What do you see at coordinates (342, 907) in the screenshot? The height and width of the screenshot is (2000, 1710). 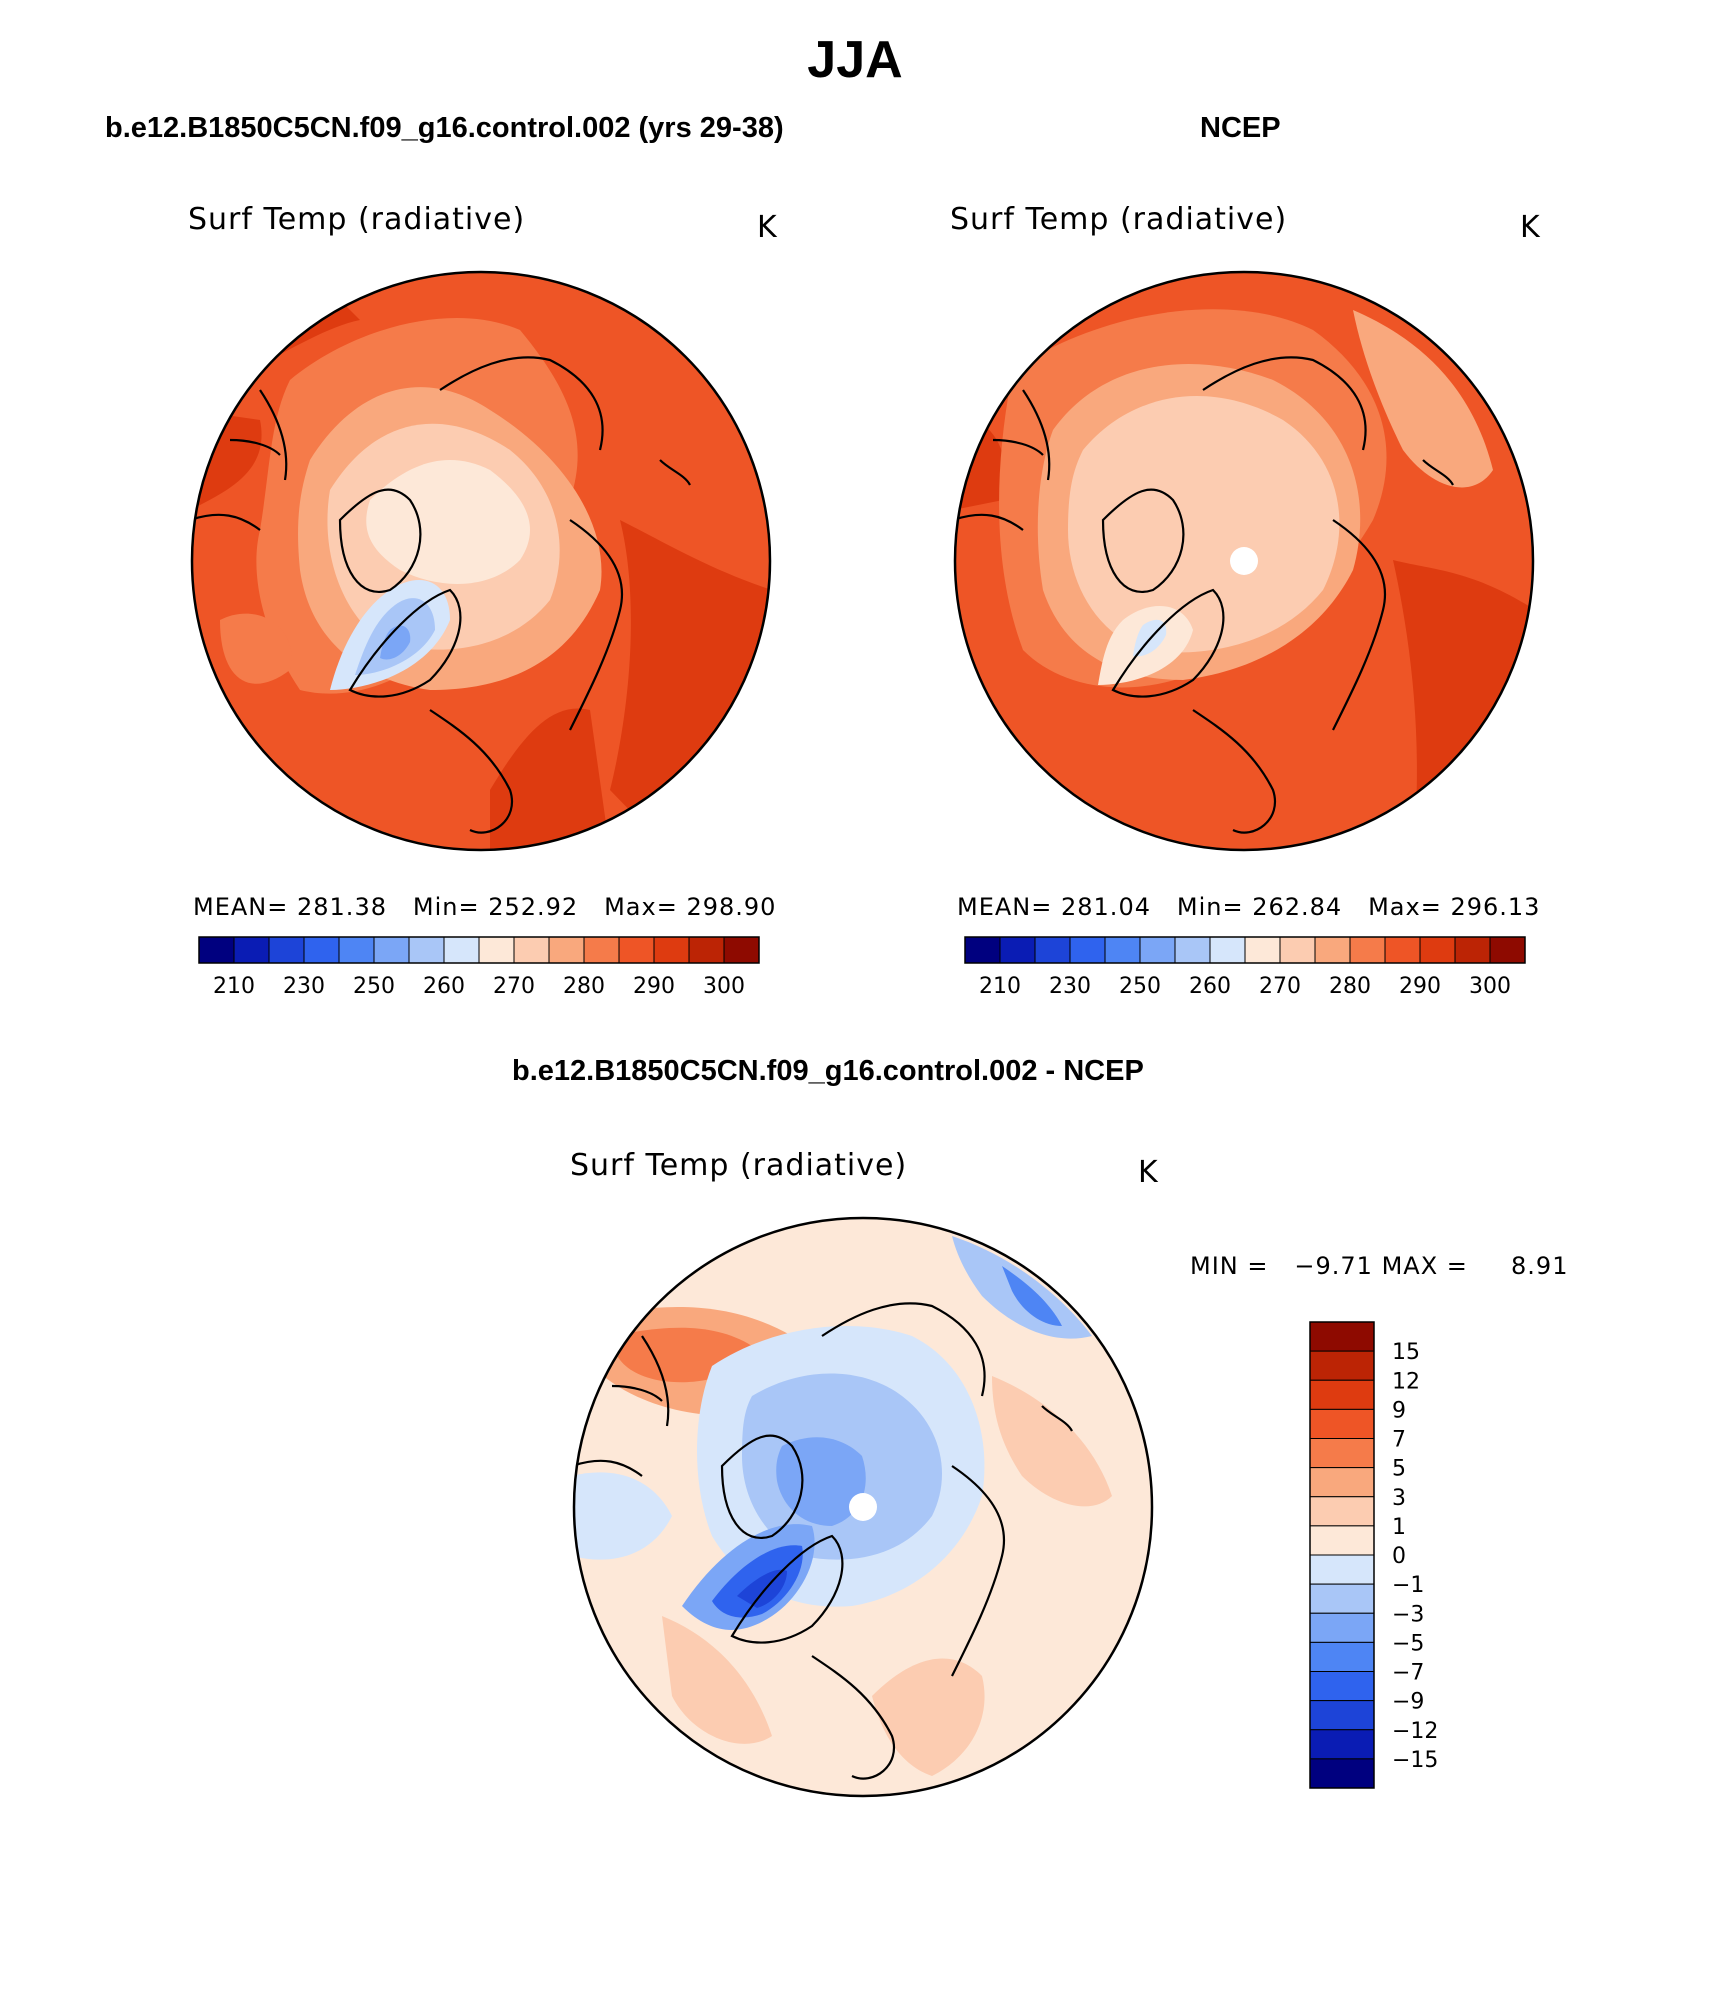 I see `mean-value: 281.38` at bounding box center [342, 907].